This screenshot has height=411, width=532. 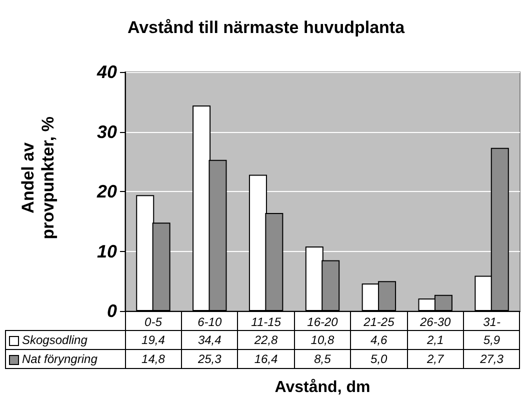 What do you see at coordinates (153, 340) in the screenshot?
I see `data-label: 19,4` at bounding box center [153, 340].